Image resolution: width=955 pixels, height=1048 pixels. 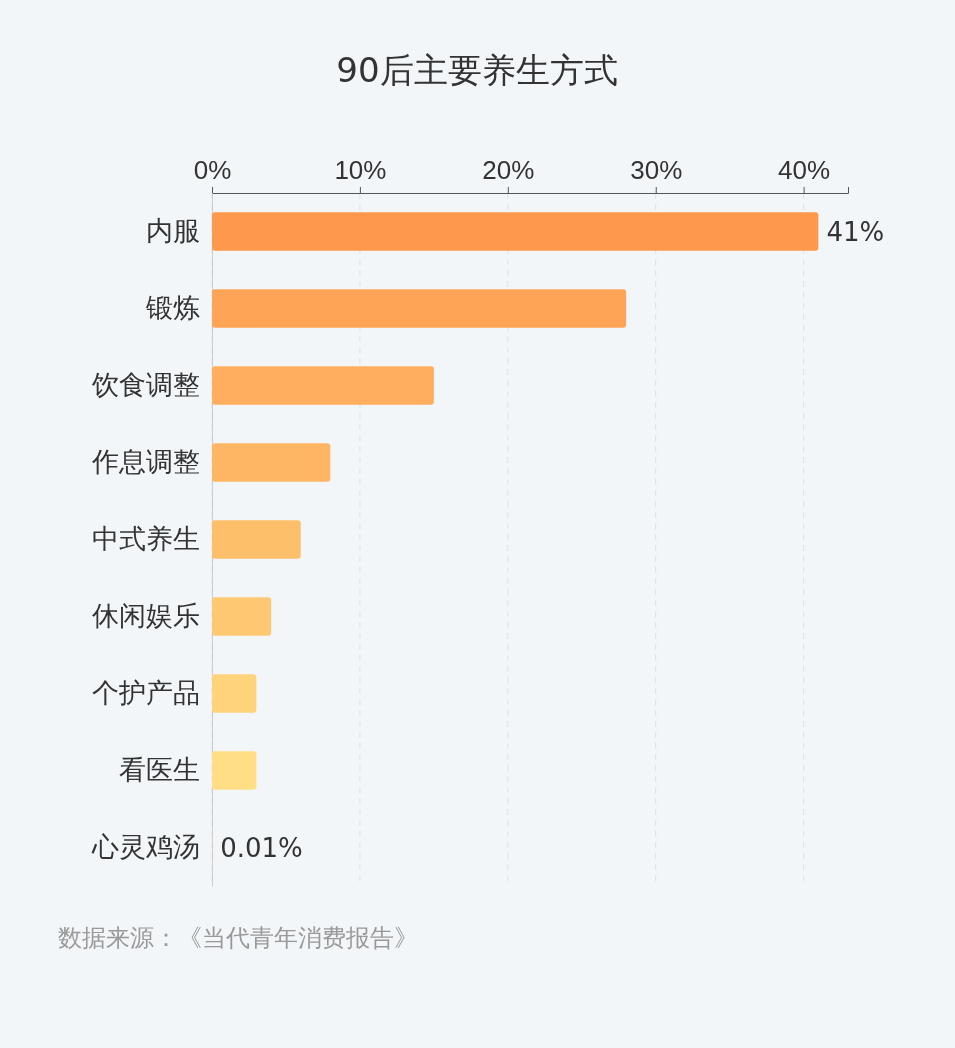 What do you see at coordinates (146, 539) in the screenshot?
I see `y-tick-label: 中式养生` at bounding box center [146, 539].